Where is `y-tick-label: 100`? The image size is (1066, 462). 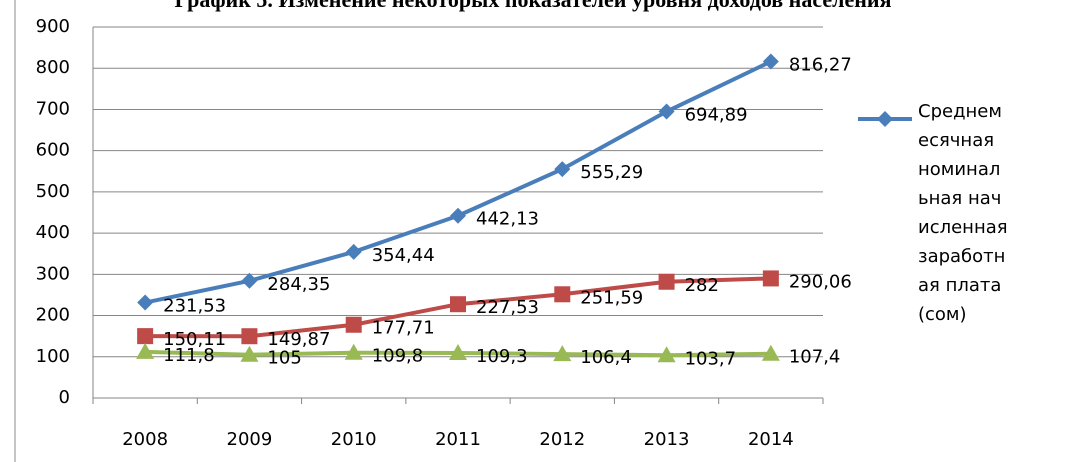
y-tick-label: 100 is located at coordinates (53, 356).